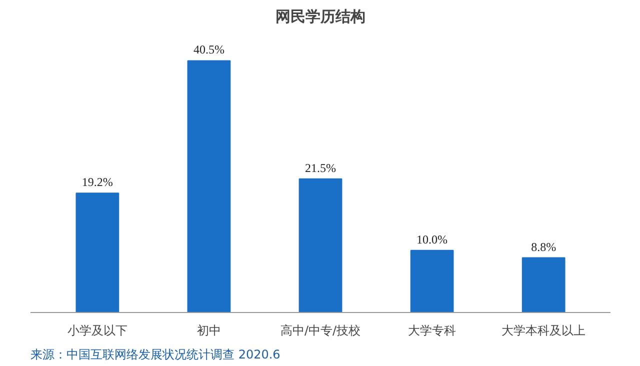 The width and height of the screenshot is (640, 366). What do you see at coordinates (97, 331) in the screenshot?
I see `x-tick-label: 小学及以下` at bounding box center [97, 331].